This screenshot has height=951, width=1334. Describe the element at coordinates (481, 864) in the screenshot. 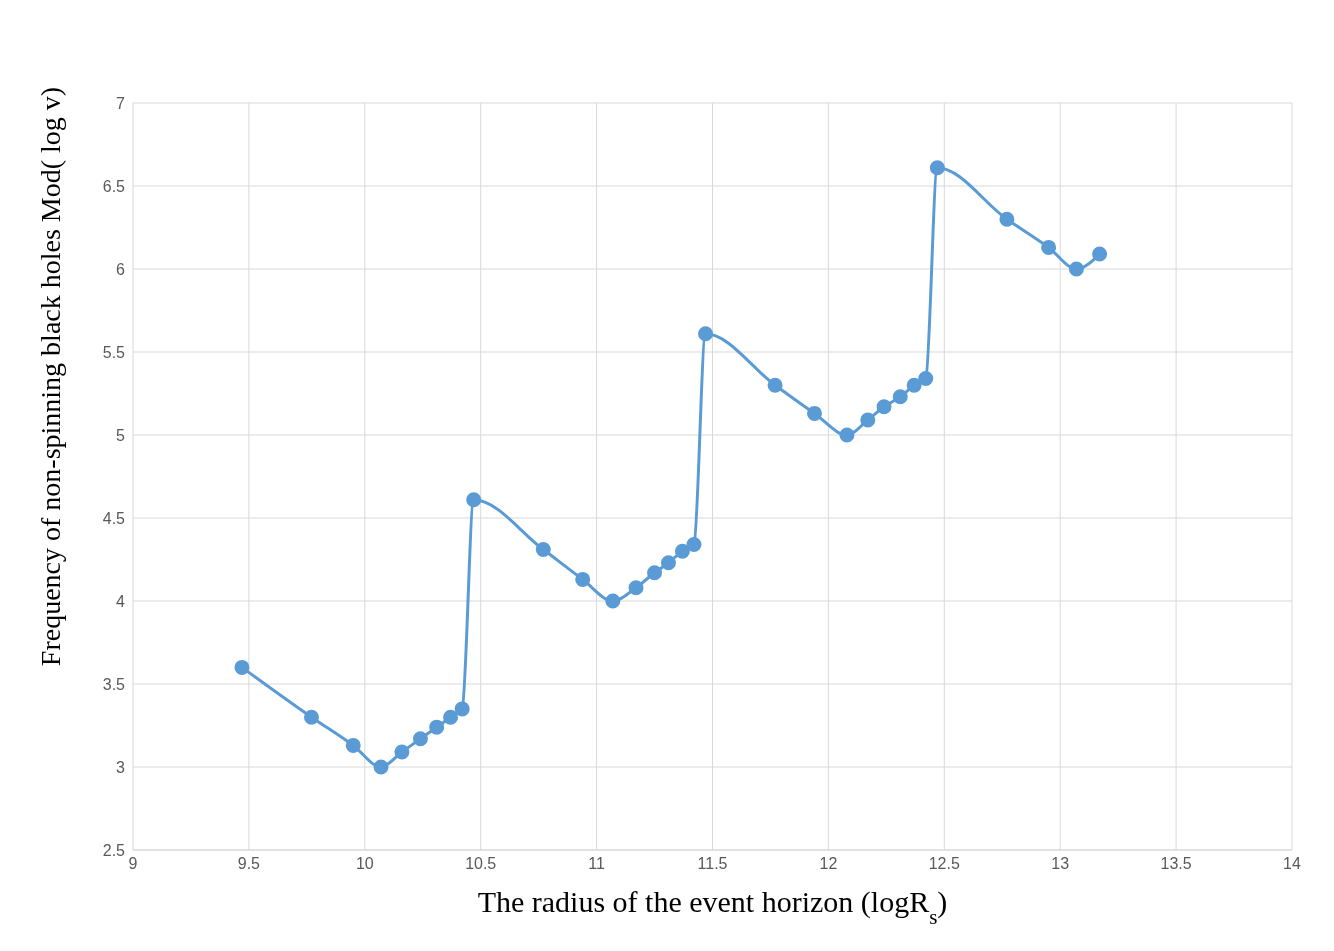

I see `x-tick-label: 10.5` at that location.